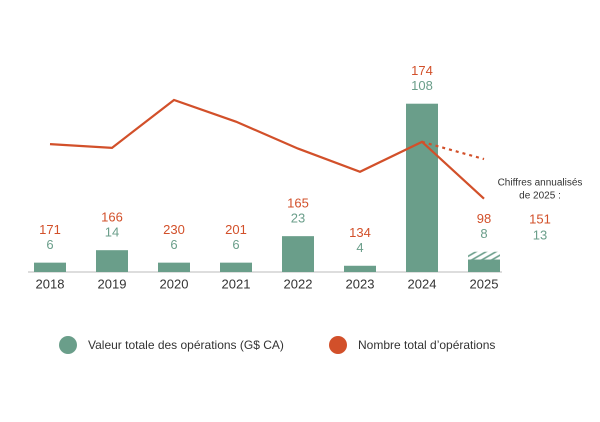 The image size is (600, 422). I want to click on line-value-label: 134, so click(360, 232).